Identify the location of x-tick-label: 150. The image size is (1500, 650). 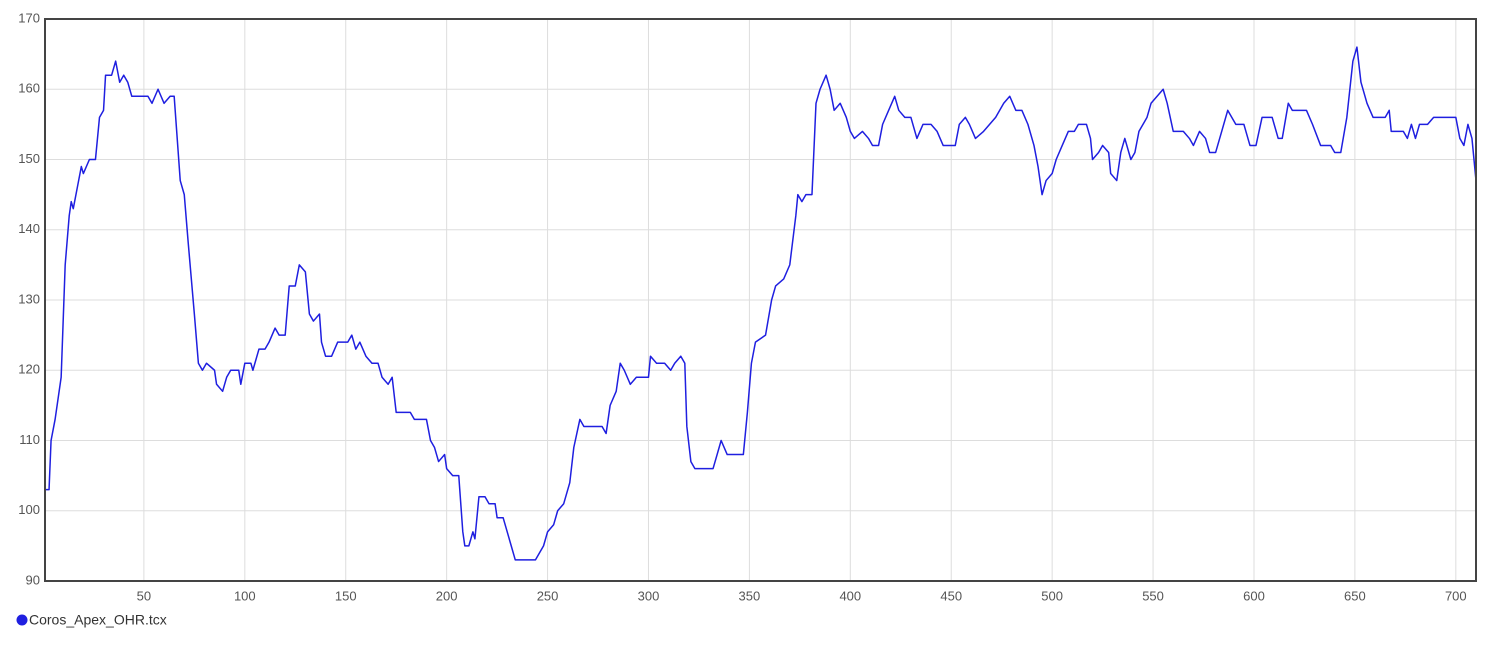
(346, 595).